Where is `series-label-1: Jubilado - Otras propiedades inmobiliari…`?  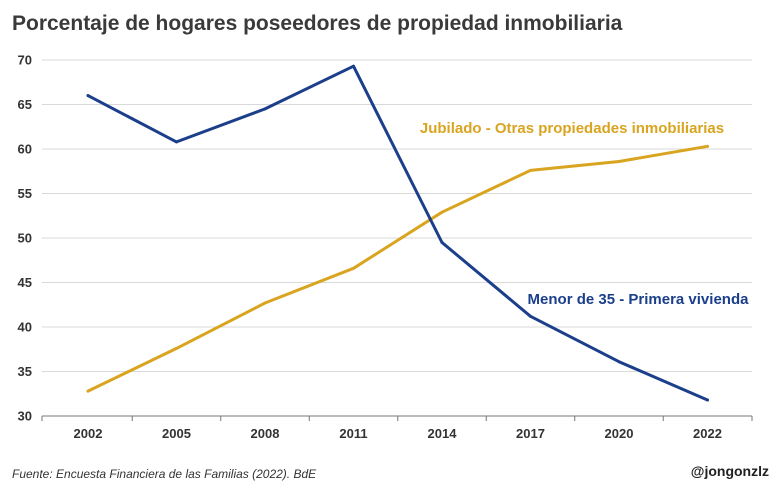 series-label-1: Jubilado - Otras propiedades inmobiliari… is located at coordinates (572, 128).